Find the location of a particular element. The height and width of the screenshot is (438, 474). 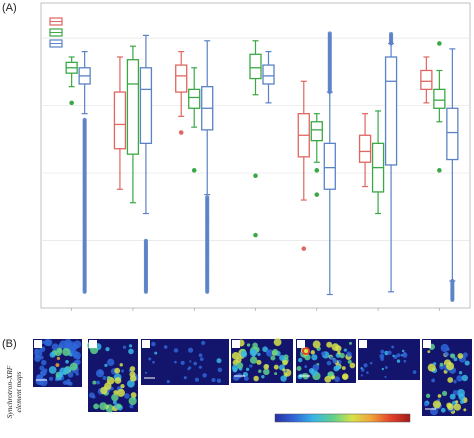

colorbar-bar is located at coordinates (342, 418).